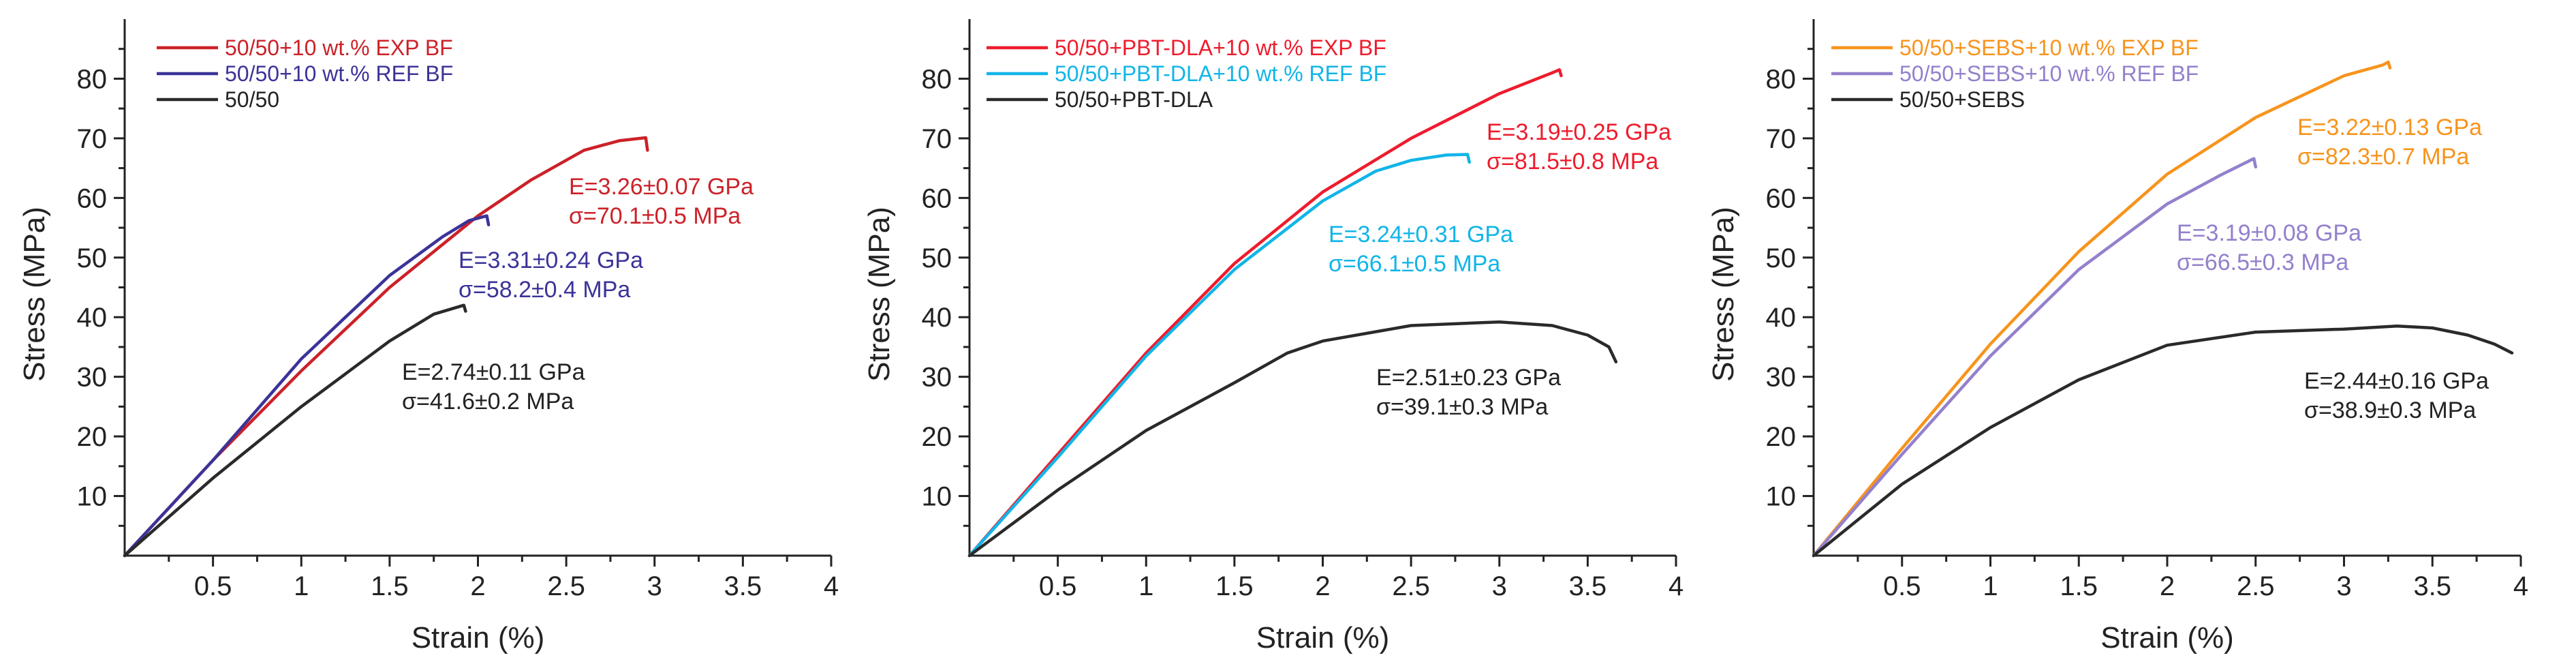 This screenshot has height=662, width=2576. Describe the element at coordinates (493, 372) in the screenshot. I see `modulus-annotation: E=2.74±0.11 GPa` at that location.